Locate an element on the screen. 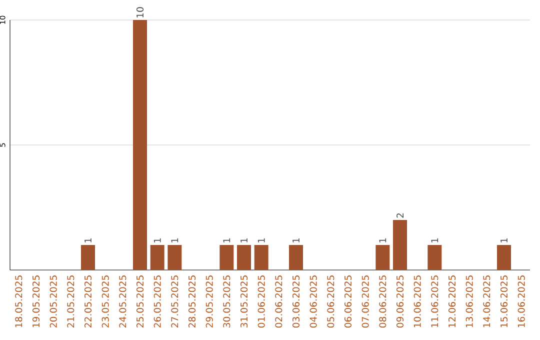 This screenshot has height=340, width=540. x-tick-label: 02.06.2025 is located at coordinates (278, 302).